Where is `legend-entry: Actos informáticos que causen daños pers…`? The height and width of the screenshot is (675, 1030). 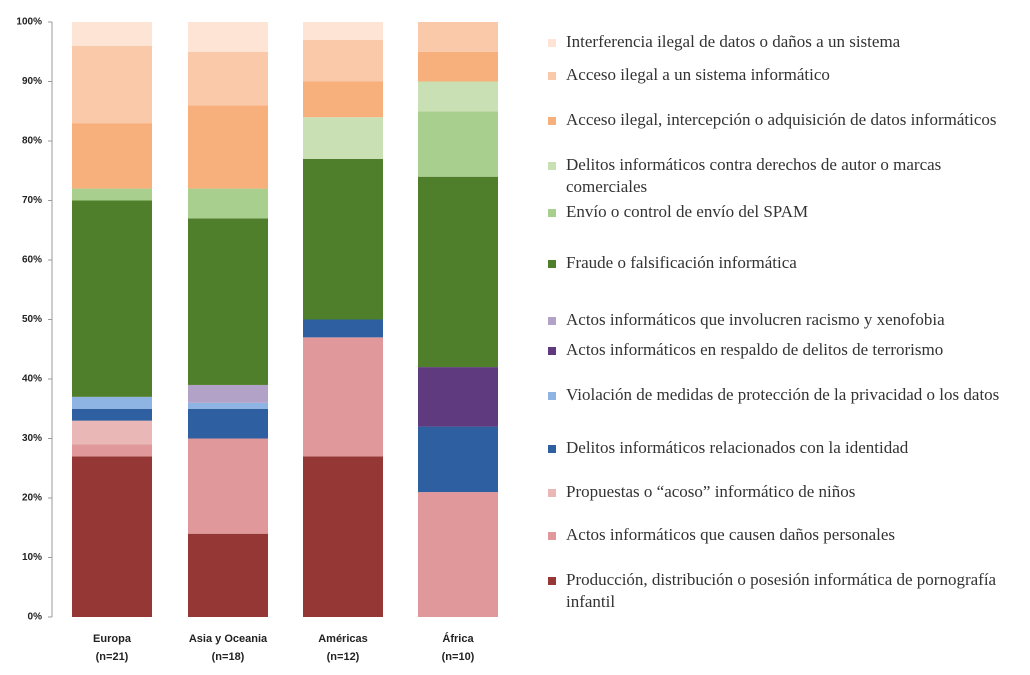 legend-entry: Actos informáticos que causen daños pers… is located at coordinates (787, 535).